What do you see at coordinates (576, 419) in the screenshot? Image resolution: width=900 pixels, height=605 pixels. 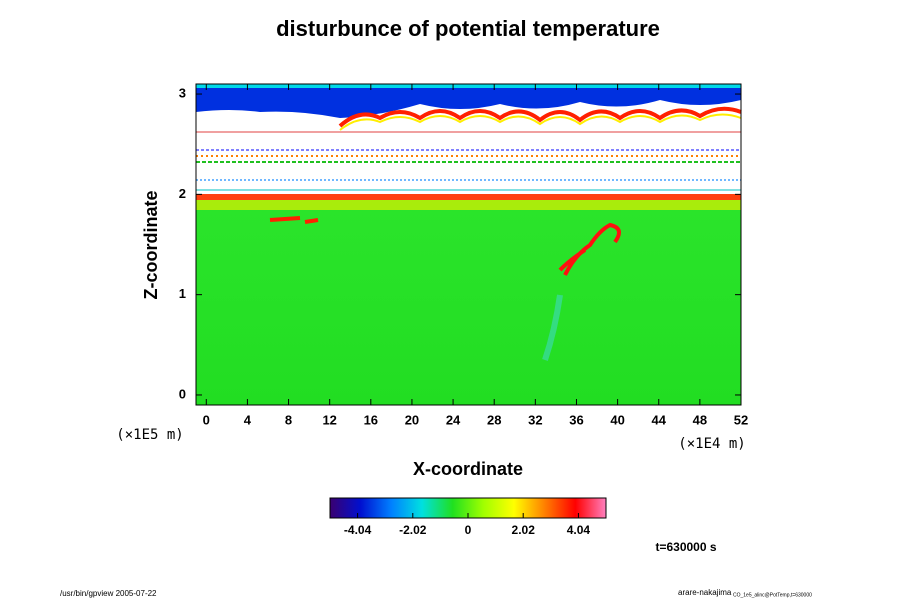 I see `x-tick-label: 36` at bounding box center [576, 419].